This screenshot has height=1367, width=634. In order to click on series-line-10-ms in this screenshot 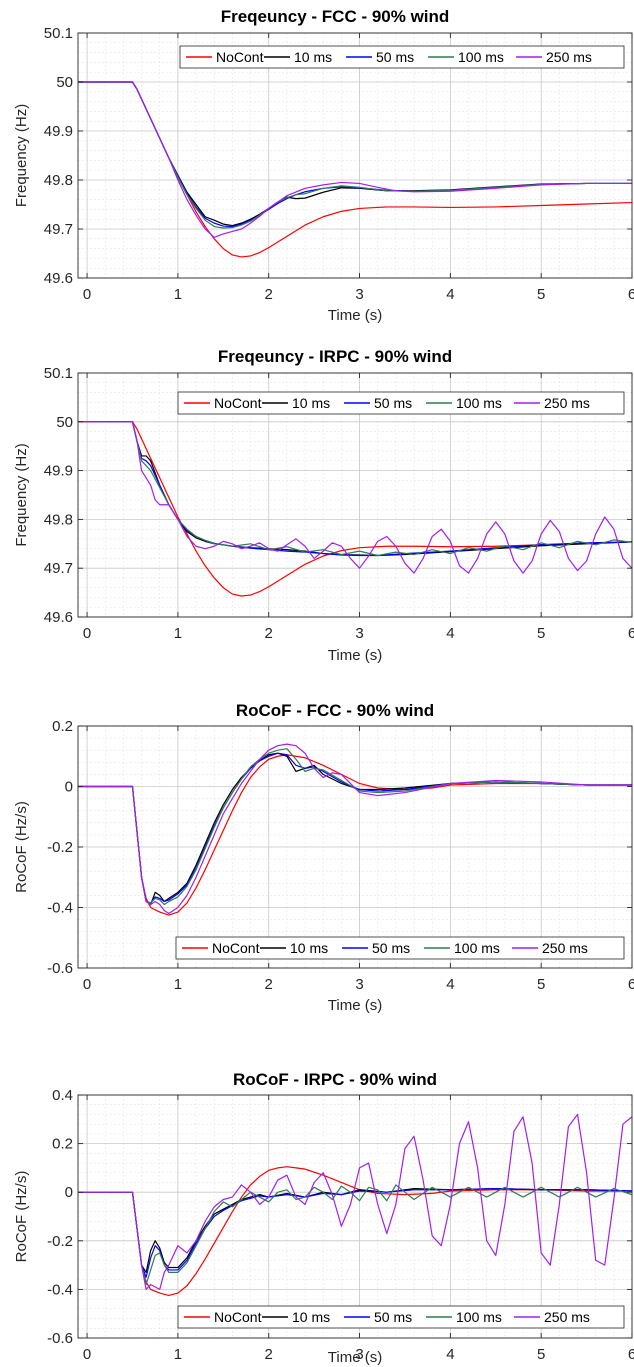, I will do `click(355, 1230)`.